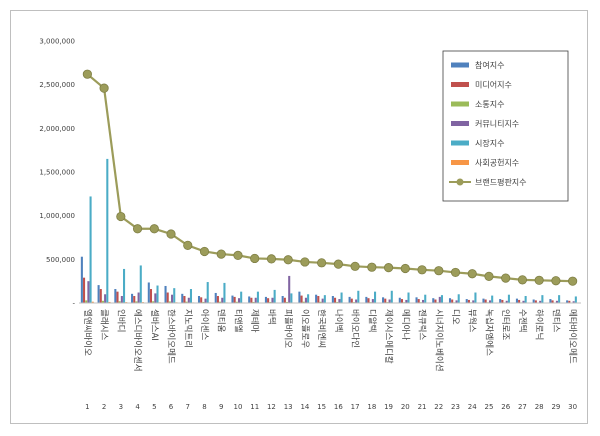 The height and width of the screenshot is (436, 600). I want to click on x-category-label: 티앤엘, so click(237, 321).